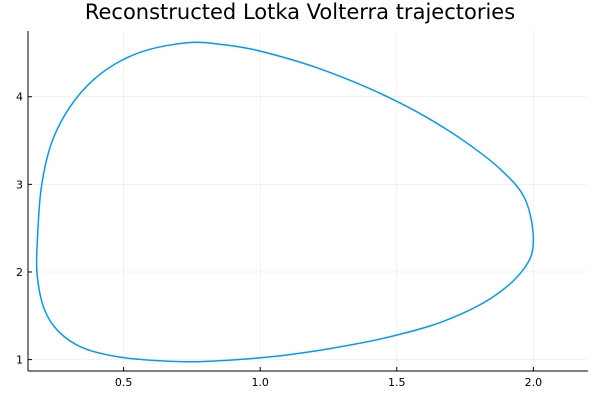 The image size is (600, 400). What do you see at coordinates (19, 97) in the screenshot?
I see `y-tick-label: 4` at bounding box center [19, 97].